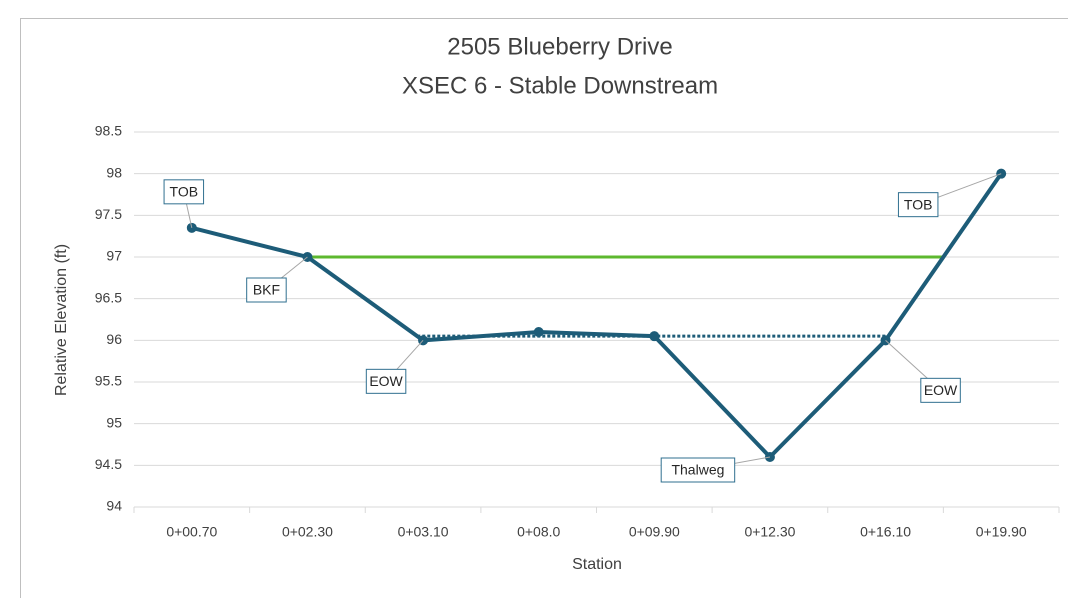 The width and height of the screenshot is (1068, 598). Describe the element at coordinates (769, 532) in the screenshot. I see `x-tick-label: 0+12.30` at that location.